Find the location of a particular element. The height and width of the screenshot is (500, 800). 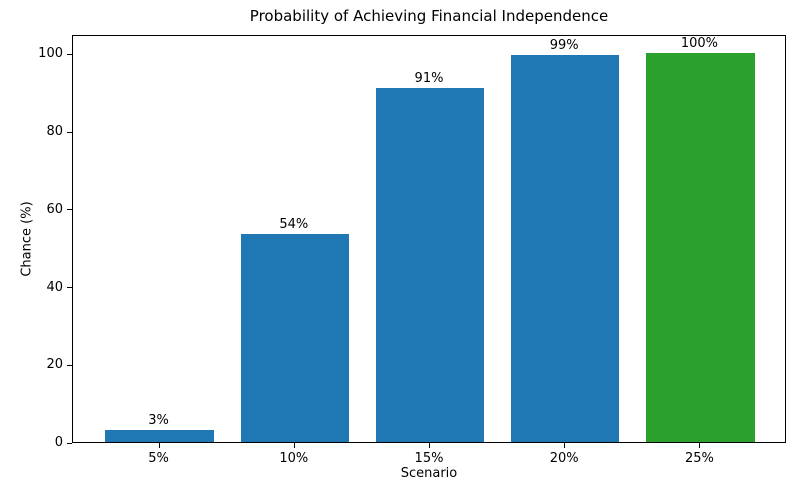

bar-value-label: 54% is located at coordinates (294, 225).